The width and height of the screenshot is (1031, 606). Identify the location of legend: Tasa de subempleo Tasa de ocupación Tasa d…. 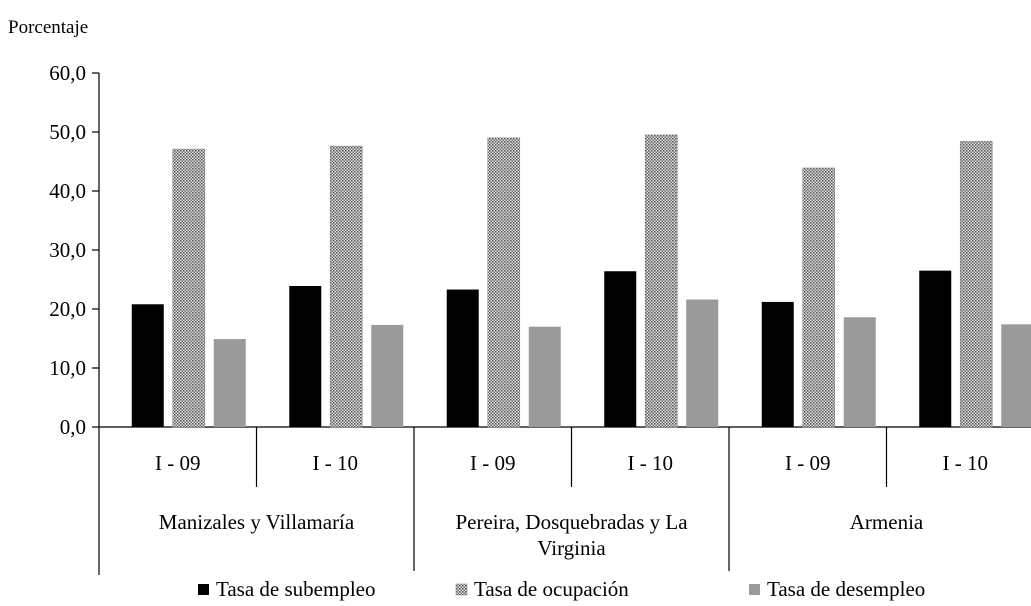
(561, 589).